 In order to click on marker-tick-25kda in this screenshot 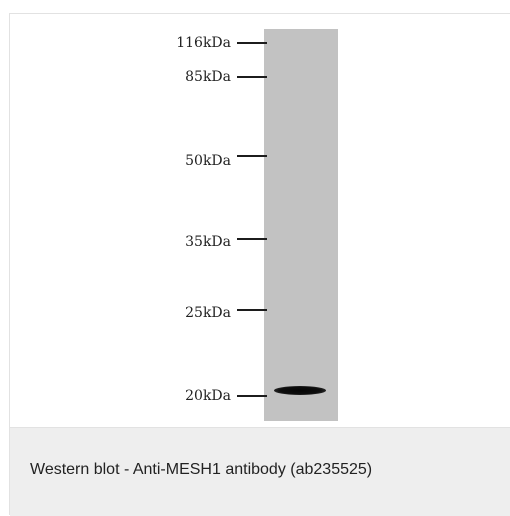, I will do `click(252, 310)`.